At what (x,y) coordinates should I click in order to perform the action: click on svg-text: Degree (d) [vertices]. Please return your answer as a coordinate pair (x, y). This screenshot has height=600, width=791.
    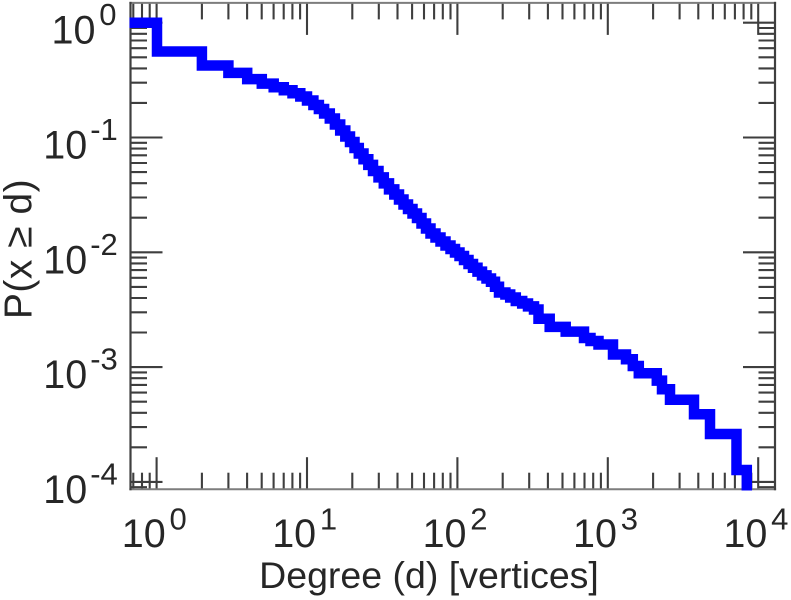
    Looking at the image, I should click on (429, 575).